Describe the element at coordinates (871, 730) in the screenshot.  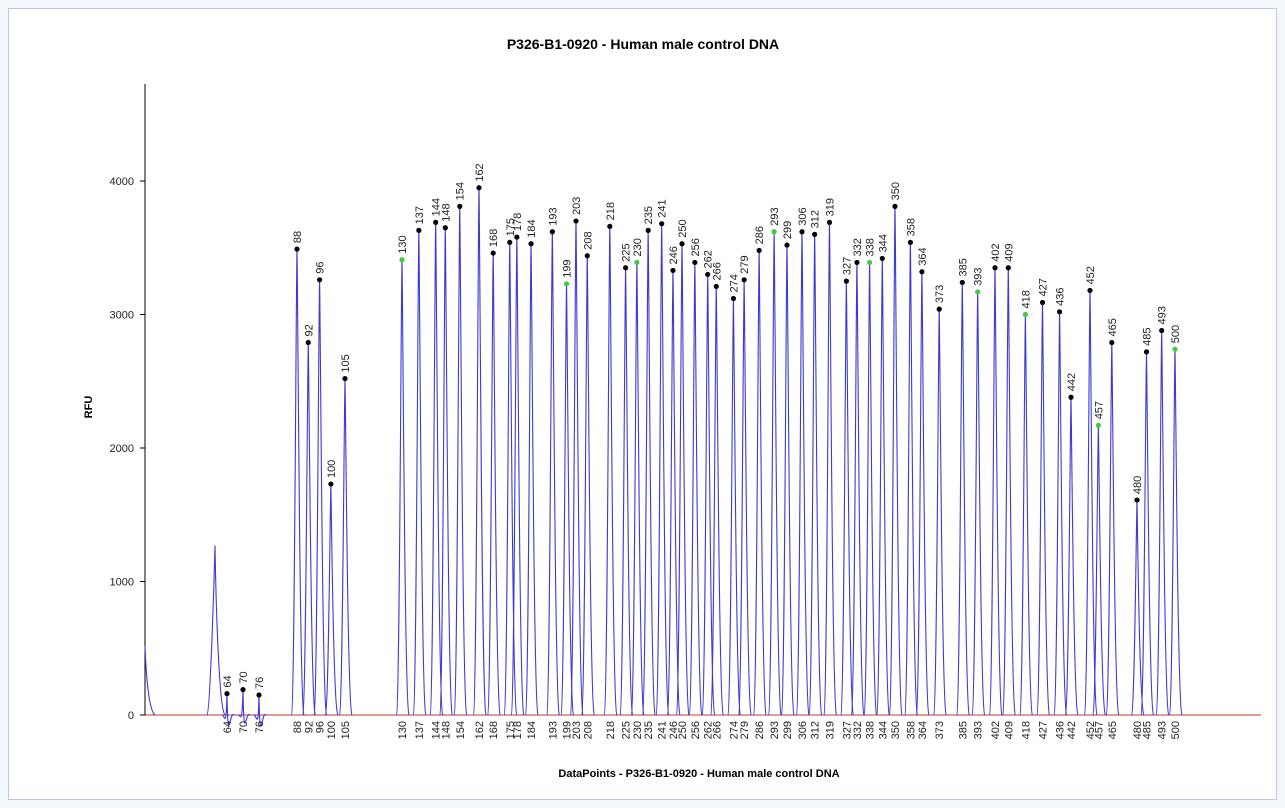
I see `x-tick-label: 338` at that location.